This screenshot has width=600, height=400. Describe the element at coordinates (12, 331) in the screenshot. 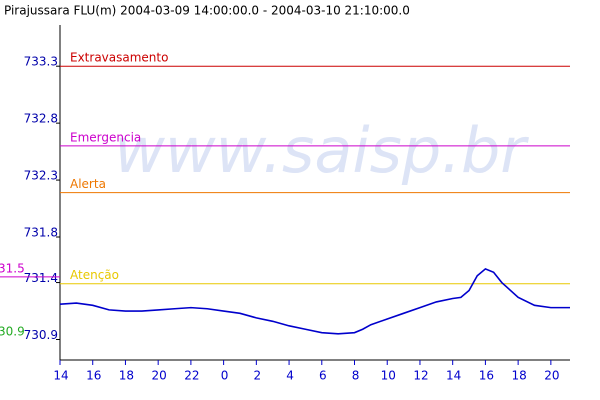

I see `min-label: 30.9` at that location.